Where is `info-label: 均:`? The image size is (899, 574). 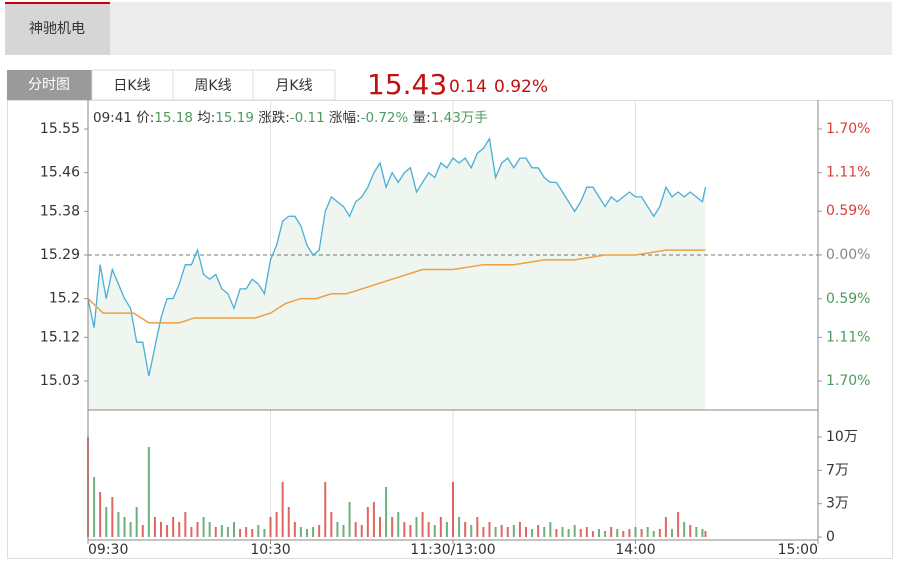 info-label: 均: is located at coordinates (206, 118).